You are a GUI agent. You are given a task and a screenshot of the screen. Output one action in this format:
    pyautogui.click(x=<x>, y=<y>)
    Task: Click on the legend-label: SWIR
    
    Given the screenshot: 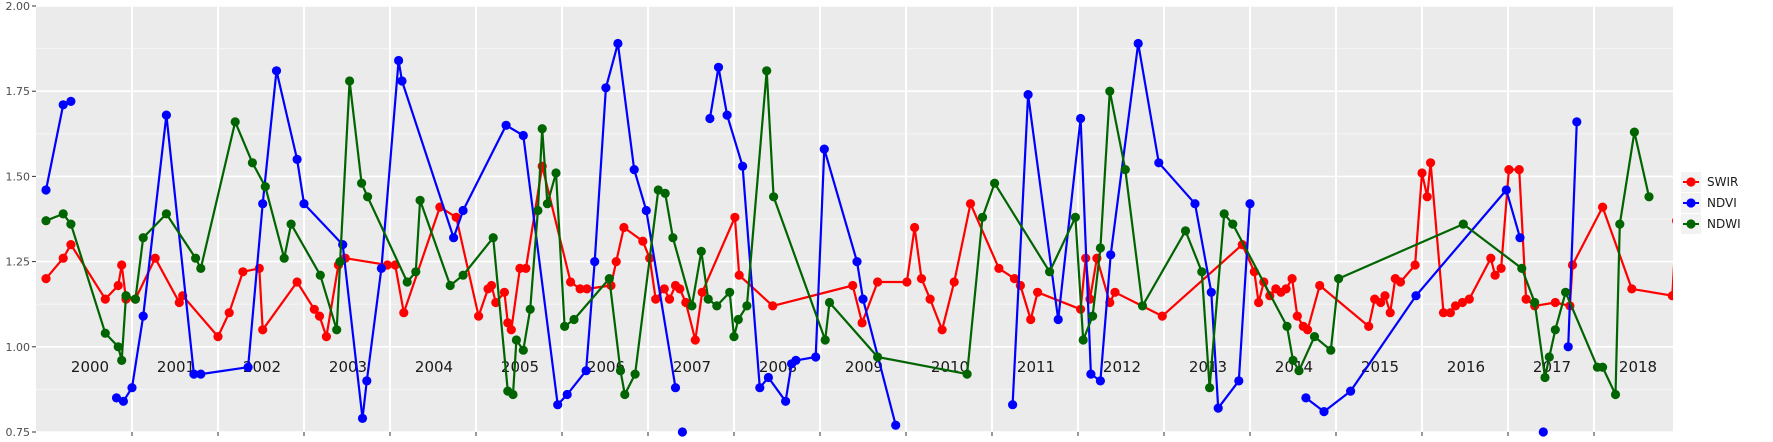 What is the action you would take?
    pyautogui.click(x=1722, y=182)
    